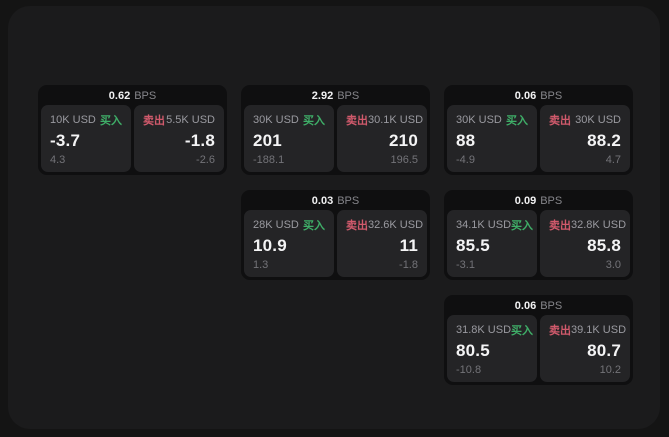  I want to click on sell-meta-row: 卖出 32.8K USD, so click(587, 225).